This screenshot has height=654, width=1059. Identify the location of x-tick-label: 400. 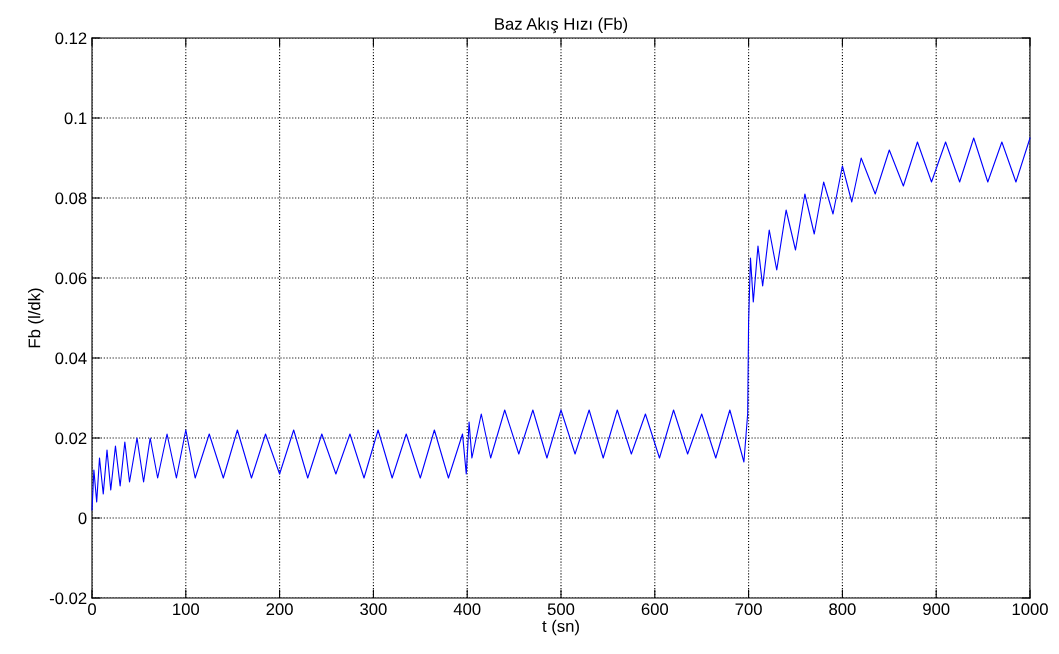
(467, 609).